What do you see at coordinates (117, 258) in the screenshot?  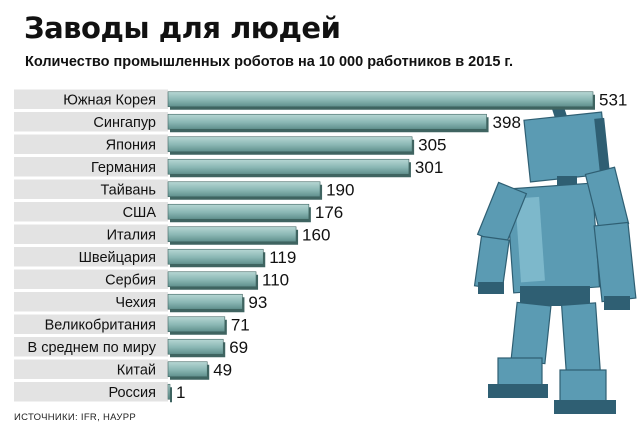 I see `category-label: Швейцария` at bounding box center [117, 258].